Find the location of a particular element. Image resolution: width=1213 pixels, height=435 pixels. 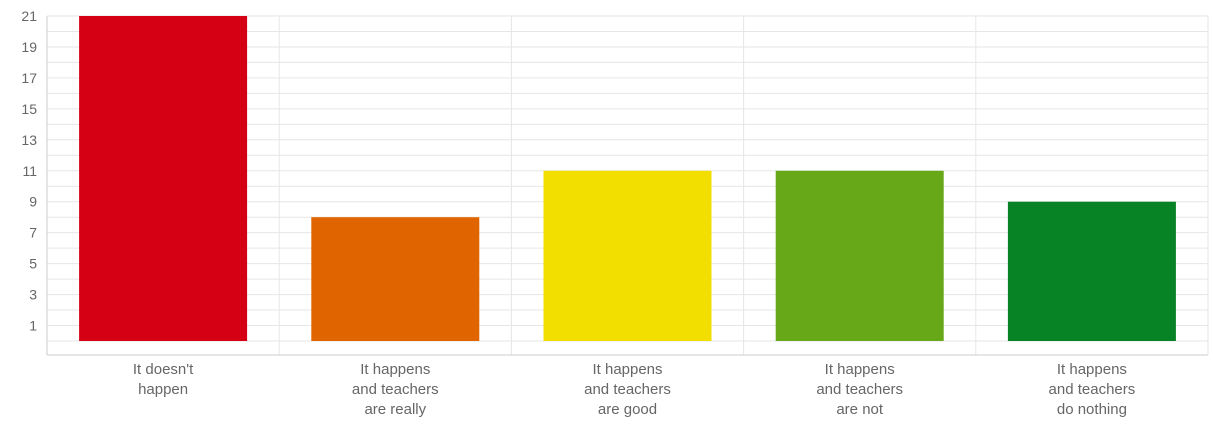

y-tick-label: 13 is located at coordinates (29, 140).